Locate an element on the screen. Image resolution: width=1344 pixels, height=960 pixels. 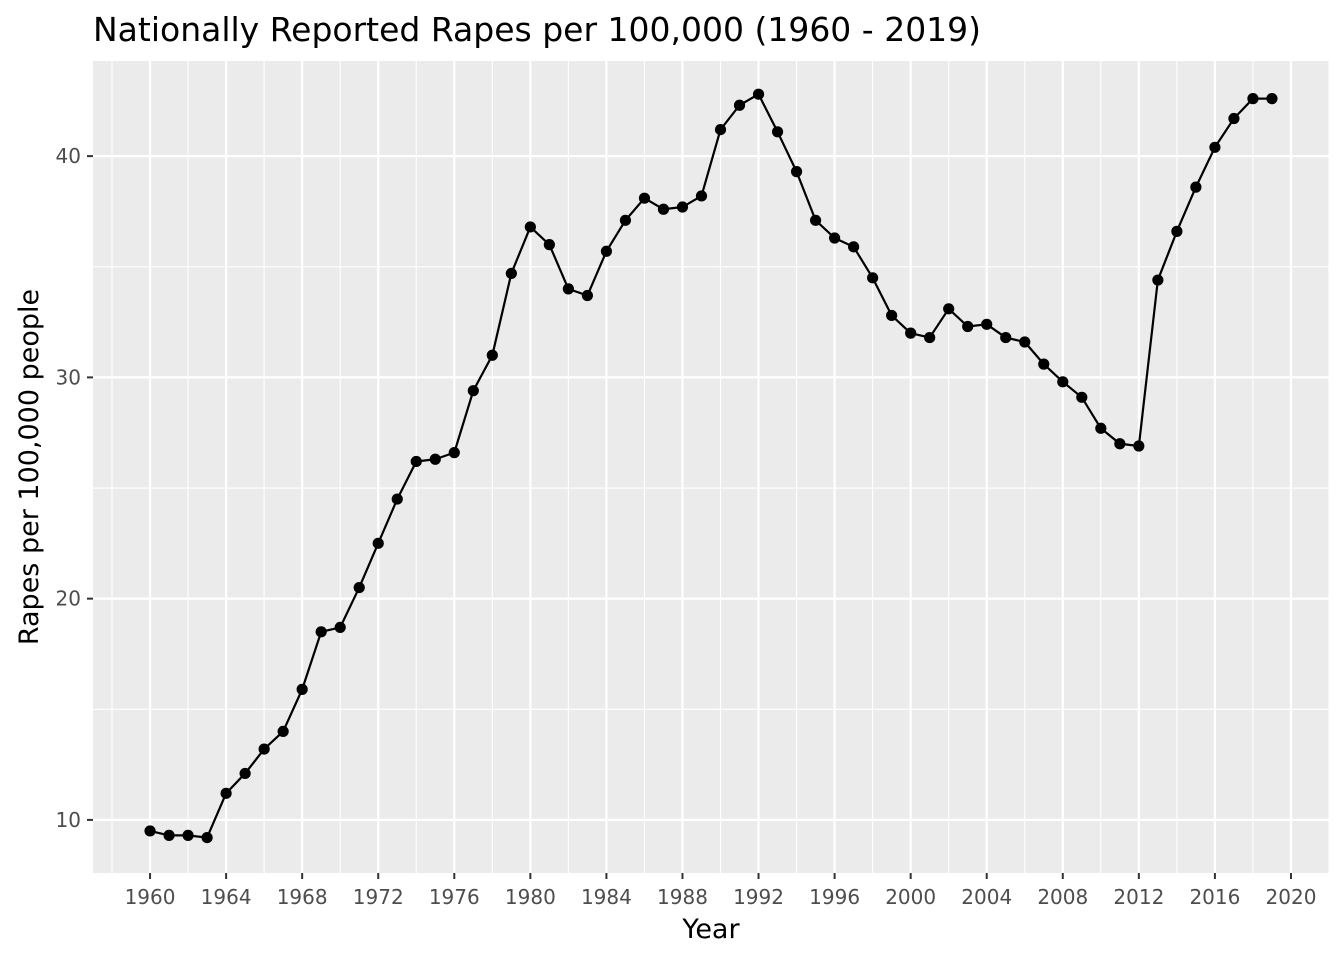
y-axis-title: Rapes per 100,000 people is located at coordinates (29, 467).